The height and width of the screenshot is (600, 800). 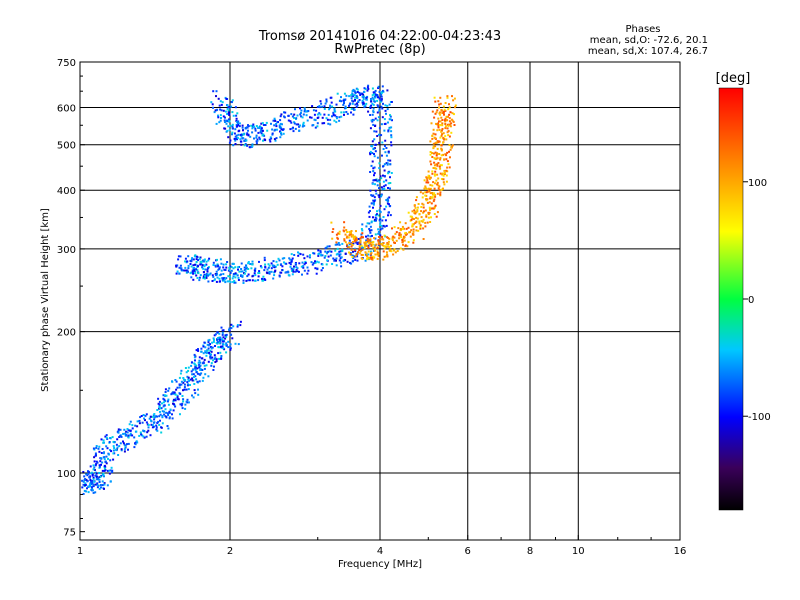 What do you see at coordinates (731, 299) in the screenshot?
I see `colorbar` at bounding box center [731, 299].